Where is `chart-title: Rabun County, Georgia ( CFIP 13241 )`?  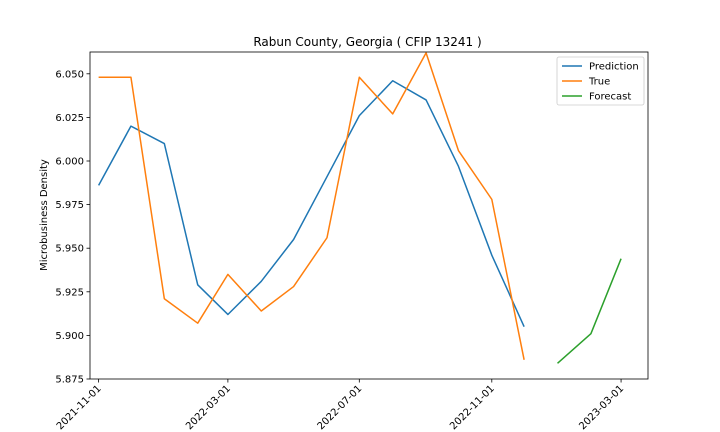 chart-title: Rabun County, Georgia ( CFIP 13241 ) is located at coordinates (367, 42).